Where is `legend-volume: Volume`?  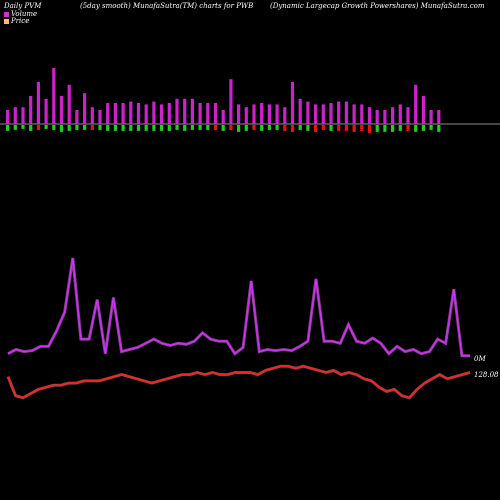 legend-volume: Volume is located at coordinates (20, 14).